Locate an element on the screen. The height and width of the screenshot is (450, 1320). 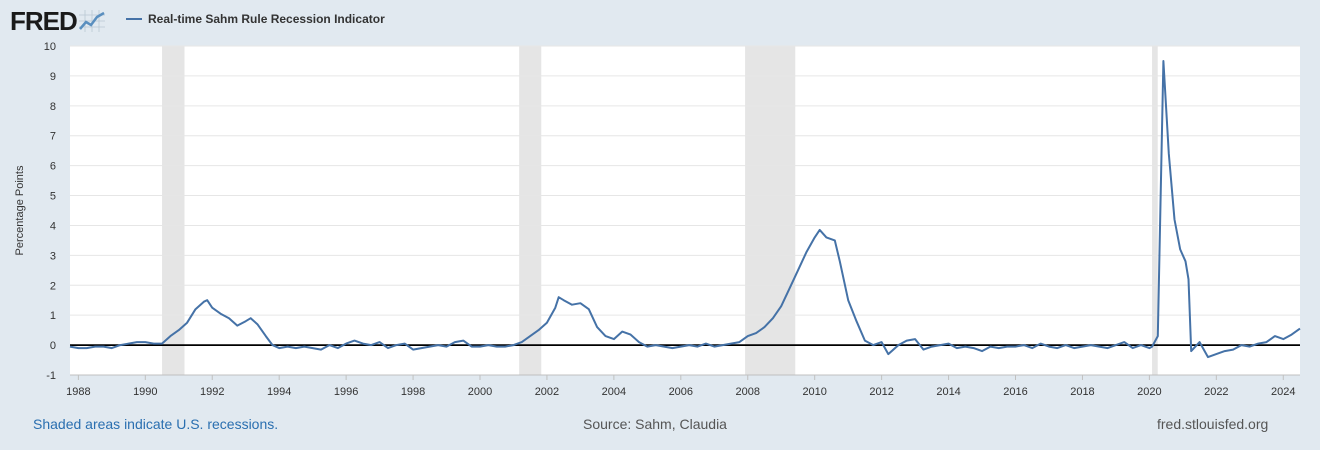
x-tick-label: 1996 is located at coordinates (346, 392).